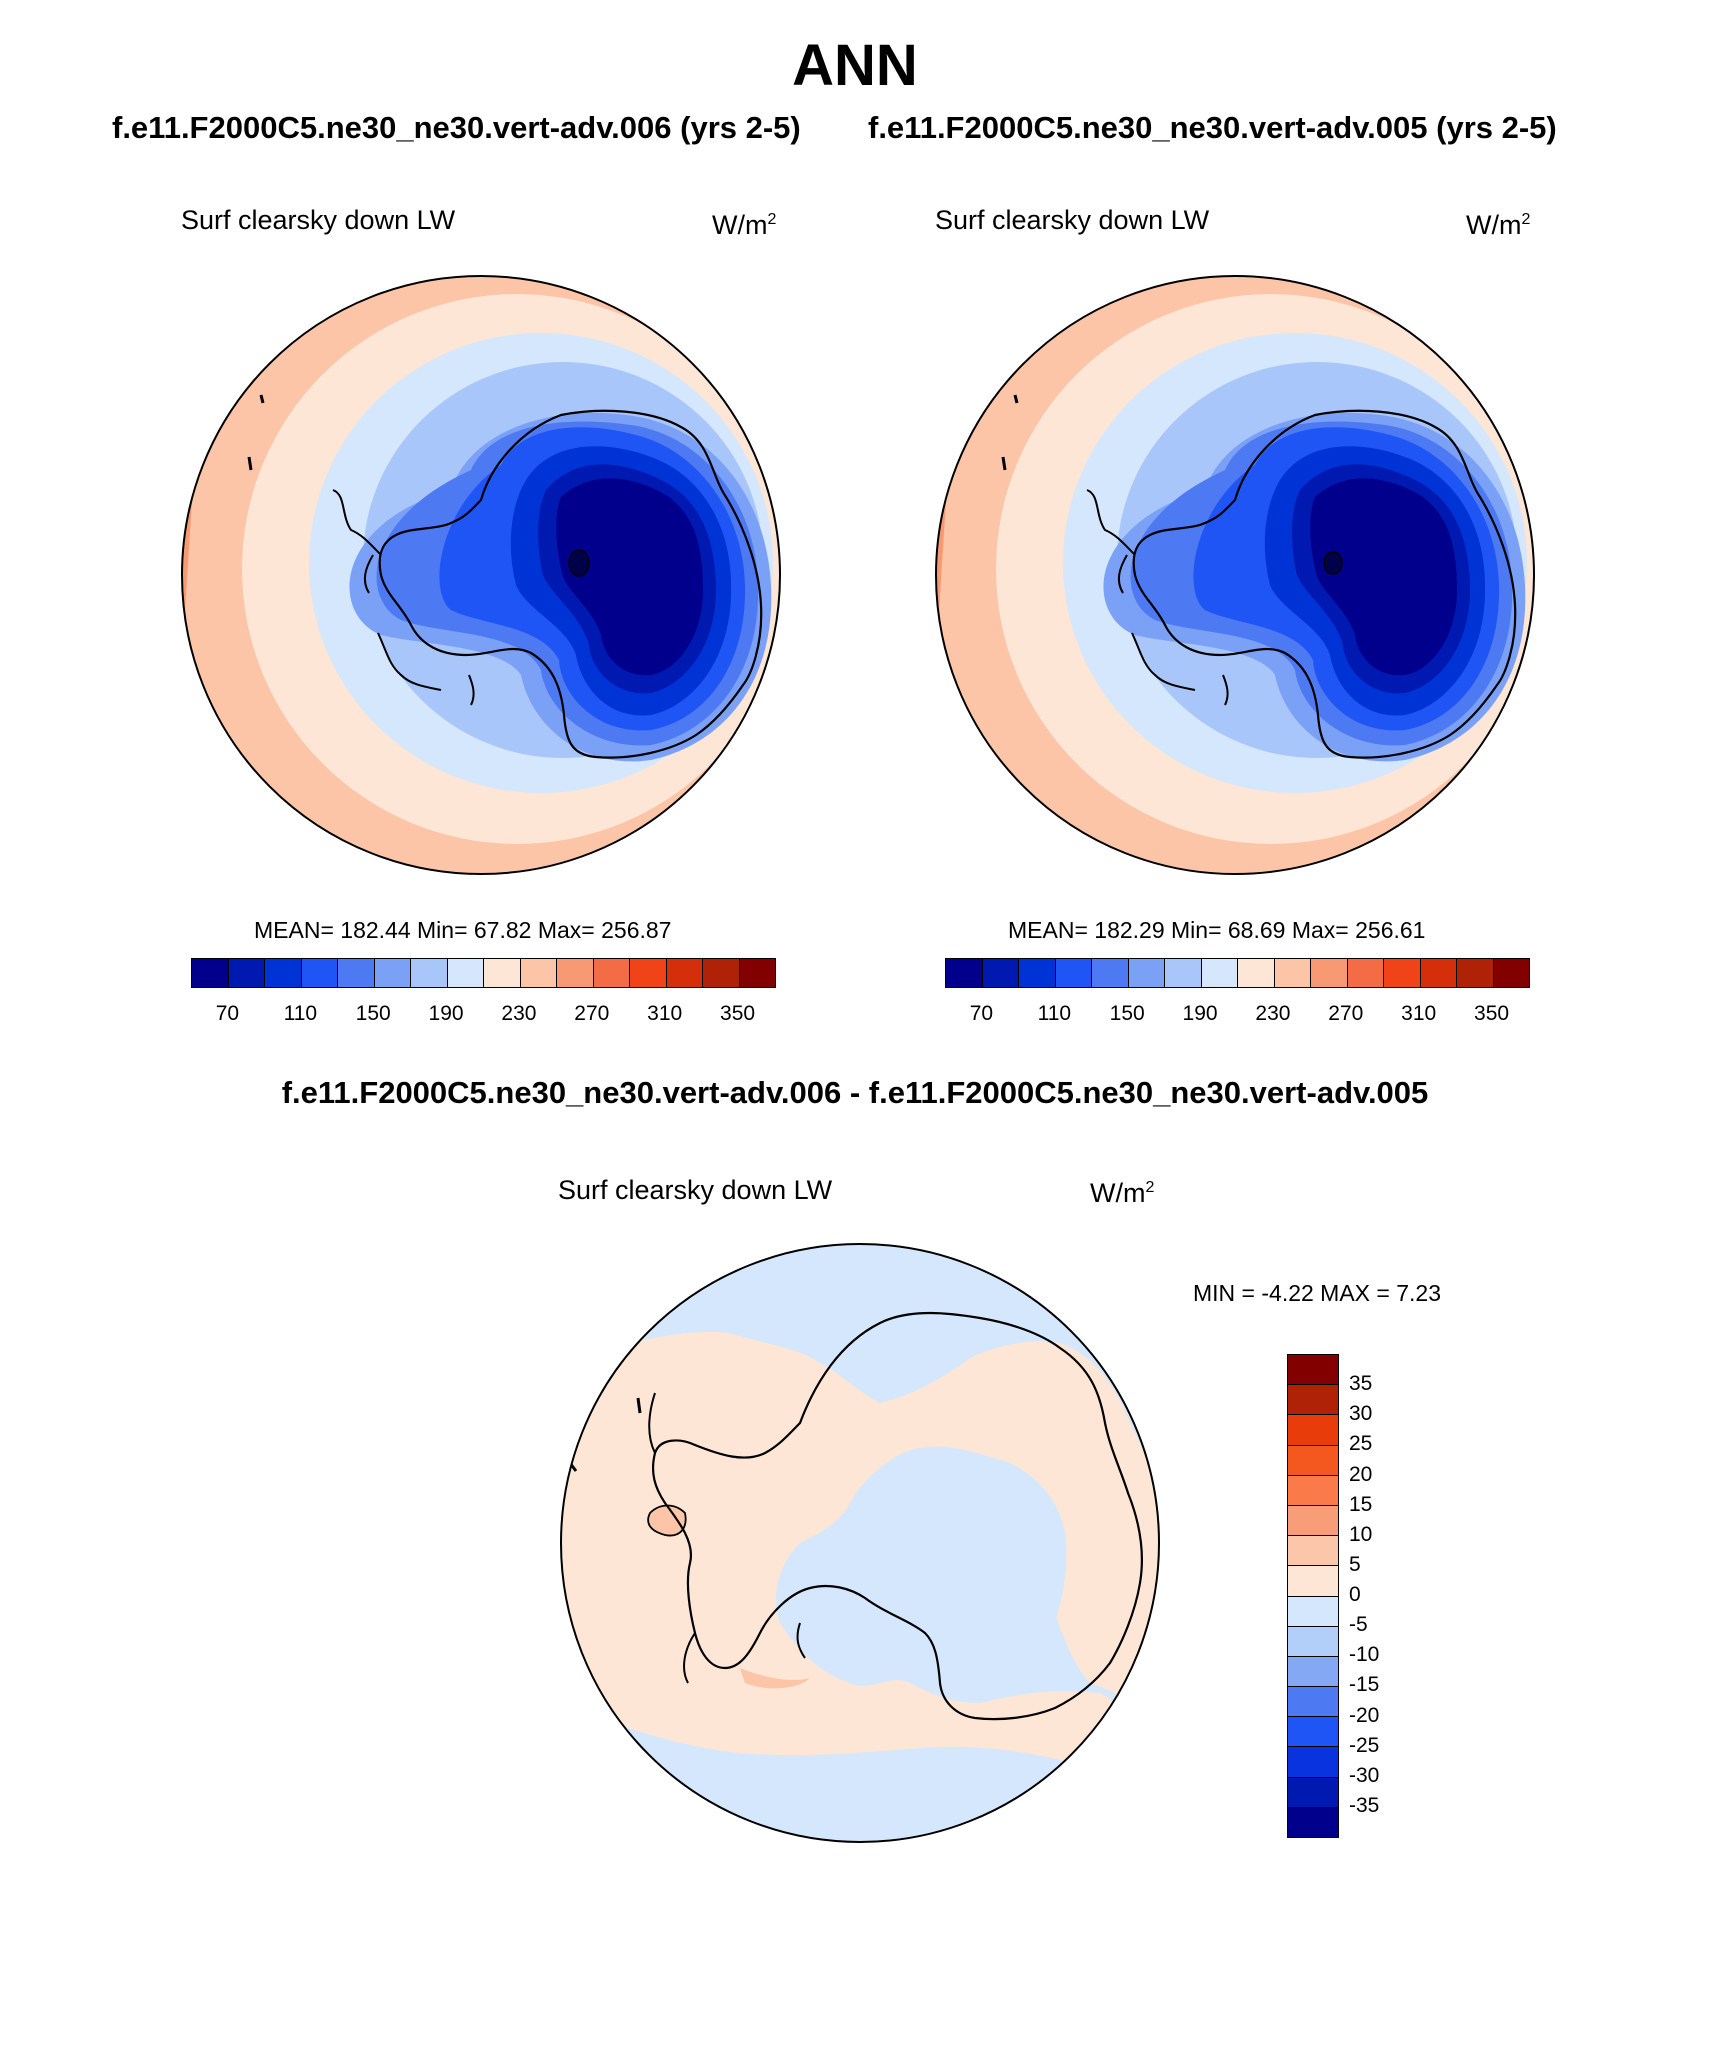 This screenshot has width=1710, height=2061. Describe the element at coordinates (1361, 1474) in the screenshot. I see `colorbar-tick-label: 20` at that location.